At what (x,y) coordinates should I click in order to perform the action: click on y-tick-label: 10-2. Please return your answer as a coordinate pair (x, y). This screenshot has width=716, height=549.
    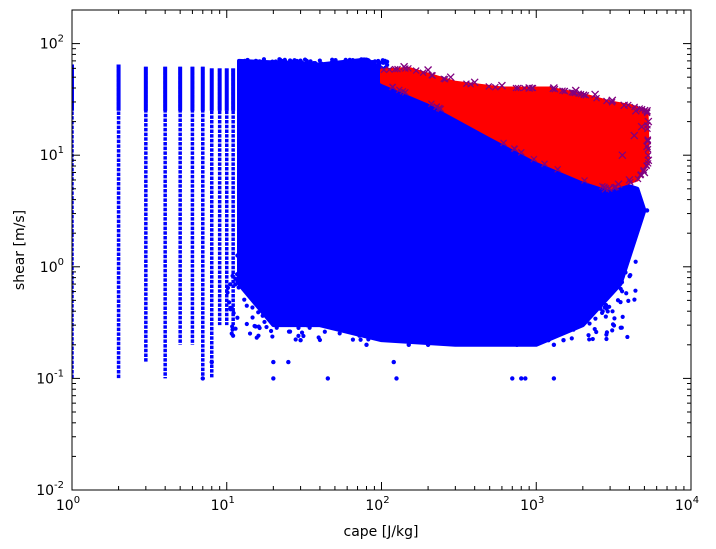
    Looking at the image, I should click on (50, 489).